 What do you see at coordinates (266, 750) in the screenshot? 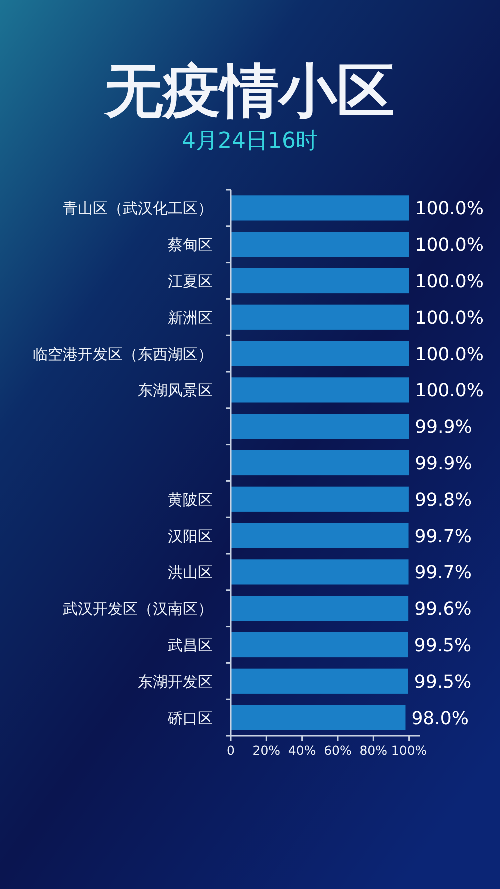
I see `x-tick-label: 20%` at bounding box center [266, 750].